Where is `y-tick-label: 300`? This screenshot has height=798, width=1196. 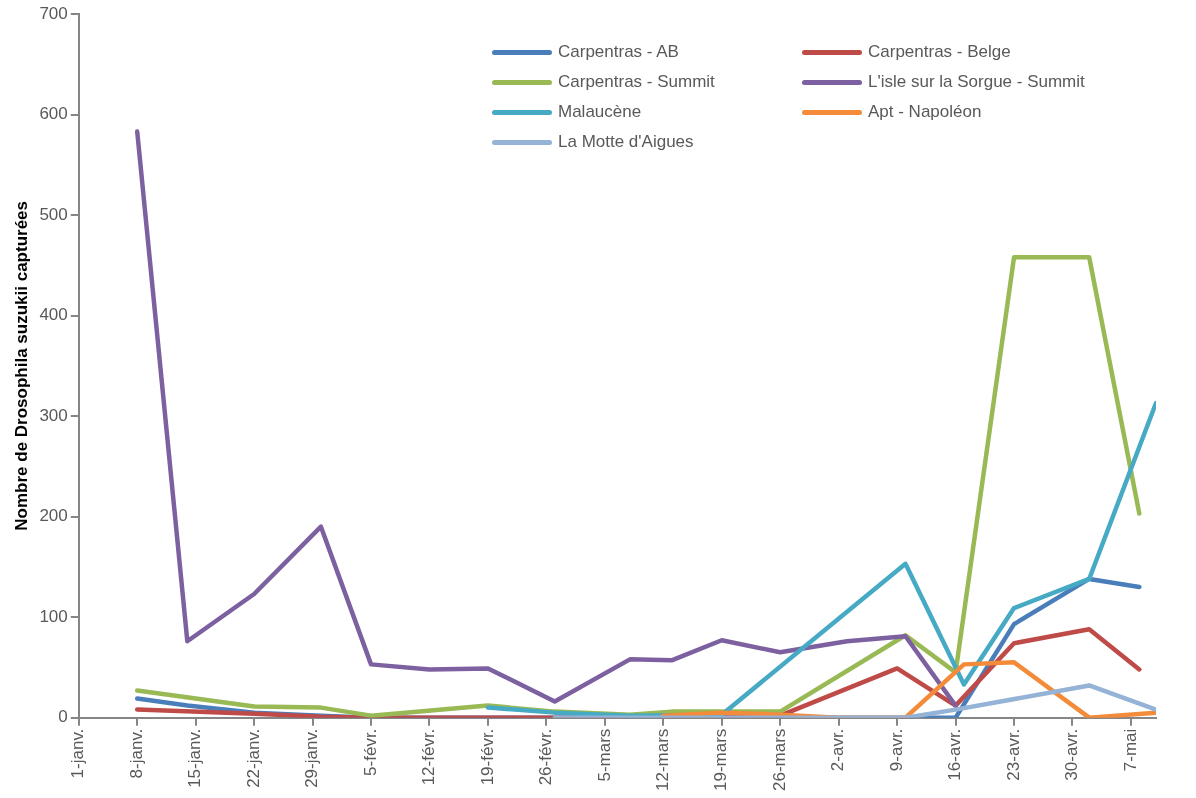 y-tick-label: 300 is located at coordinates (53, 415).